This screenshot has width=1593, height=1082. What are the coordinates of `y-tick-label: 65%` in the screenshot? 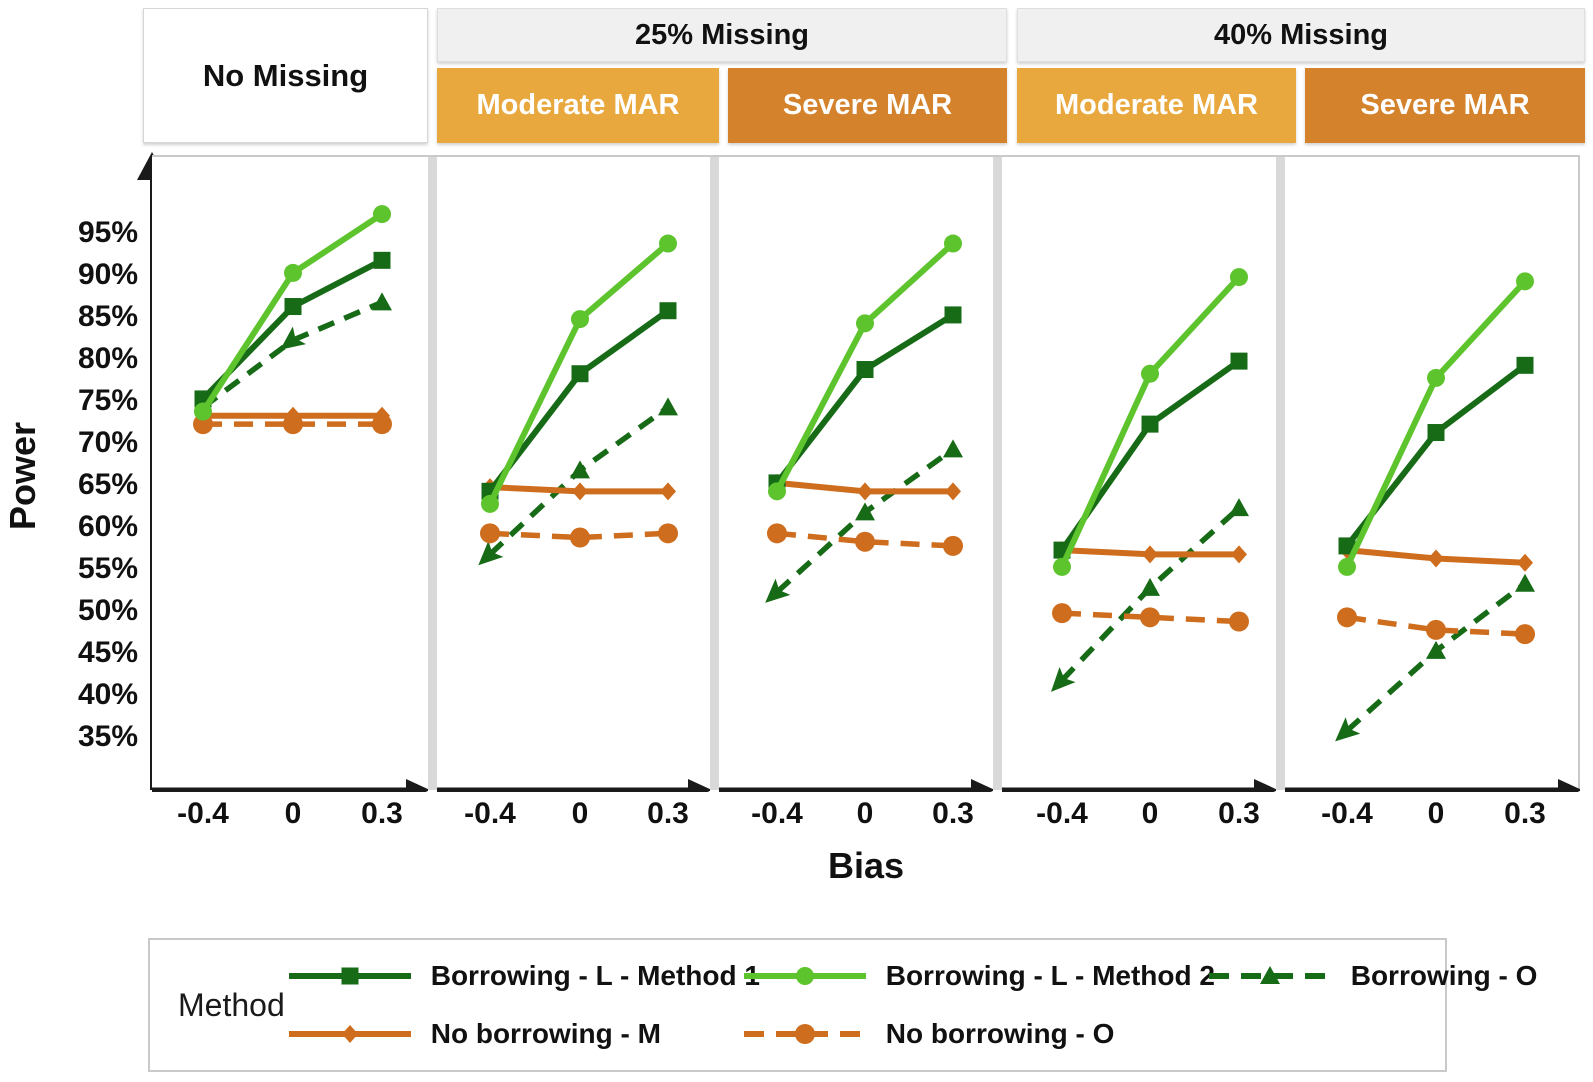 It's located at (107, 485).